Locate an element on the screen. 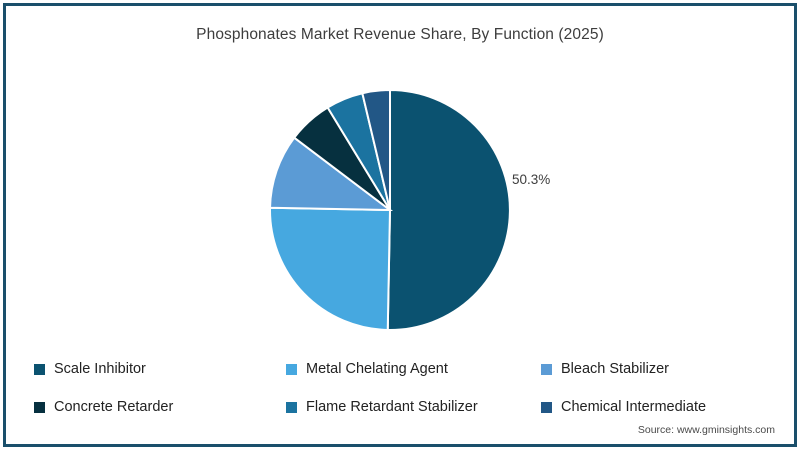 The height and width of the screenshot is (450, 800). legend-item-label: Scale Inhibitor is located at coordinates (100, 369).